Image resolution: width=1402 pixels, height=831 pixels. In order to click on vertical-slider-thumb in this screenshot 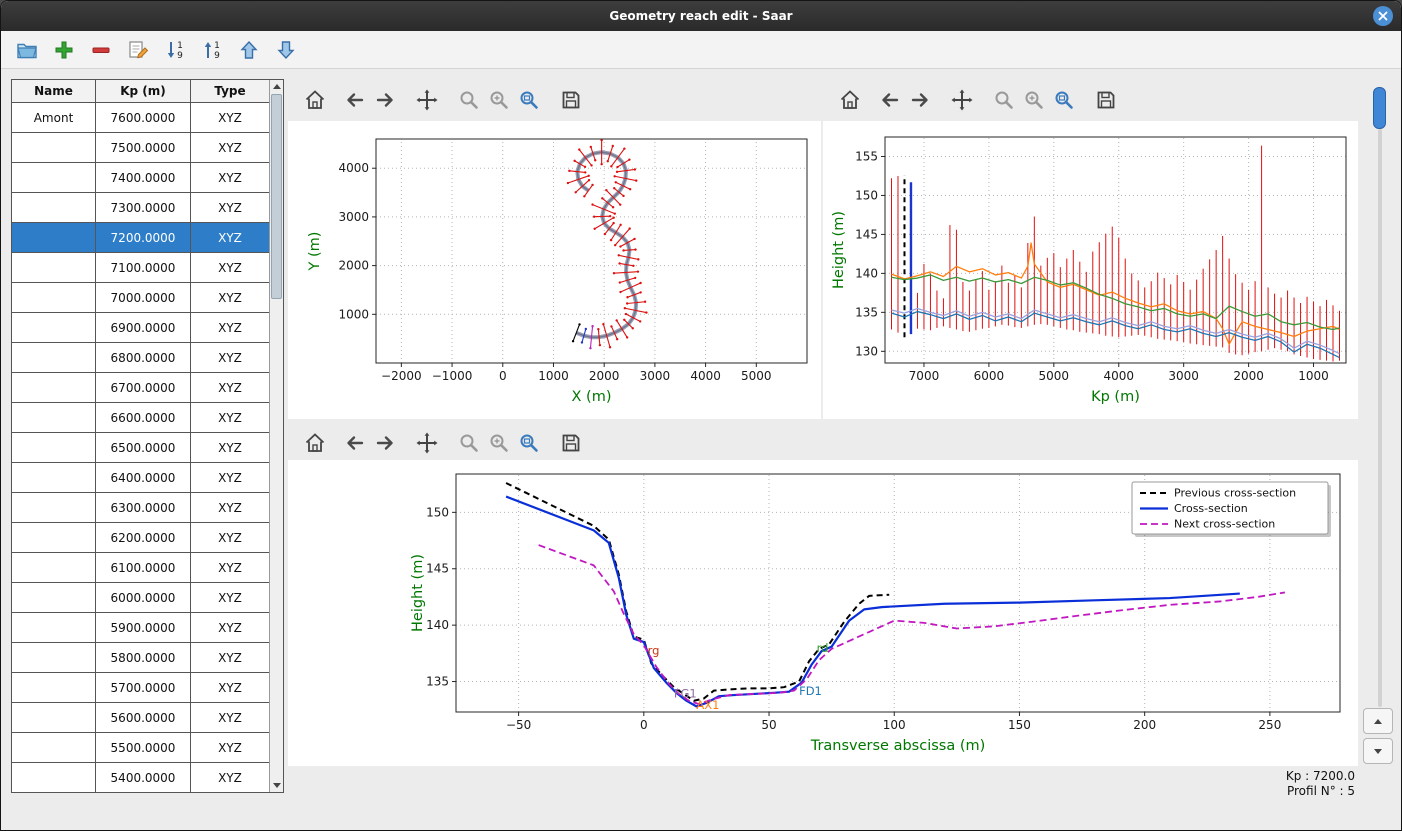, I will do `click(1379, 108)`.